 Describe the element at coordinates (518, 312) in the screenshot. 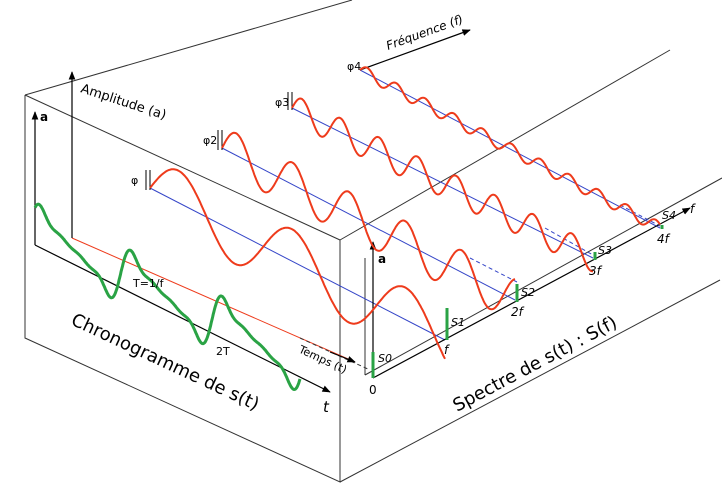

I see `freq-tick-2f: 2f` at that location.